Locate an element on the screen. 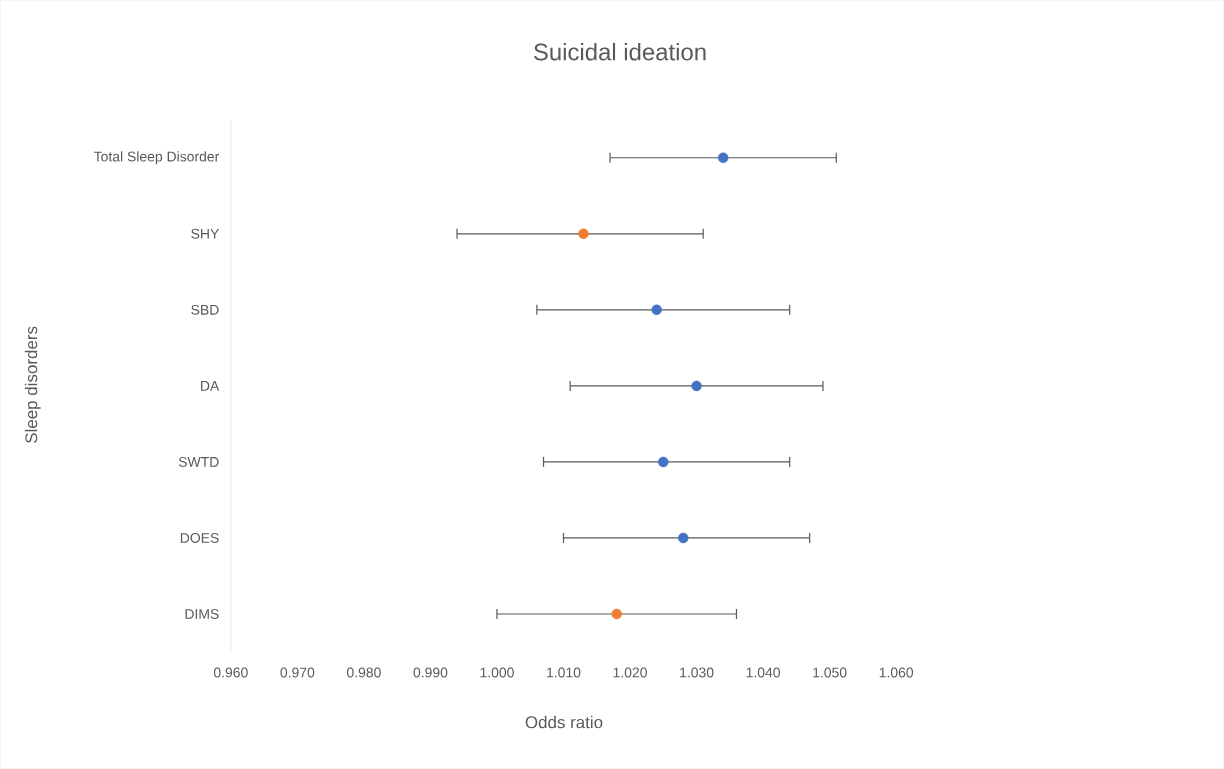 The width and height of the screenshot is (1224, 769). chart-title: Suicidal ideation is located at coordinates (619, 52).